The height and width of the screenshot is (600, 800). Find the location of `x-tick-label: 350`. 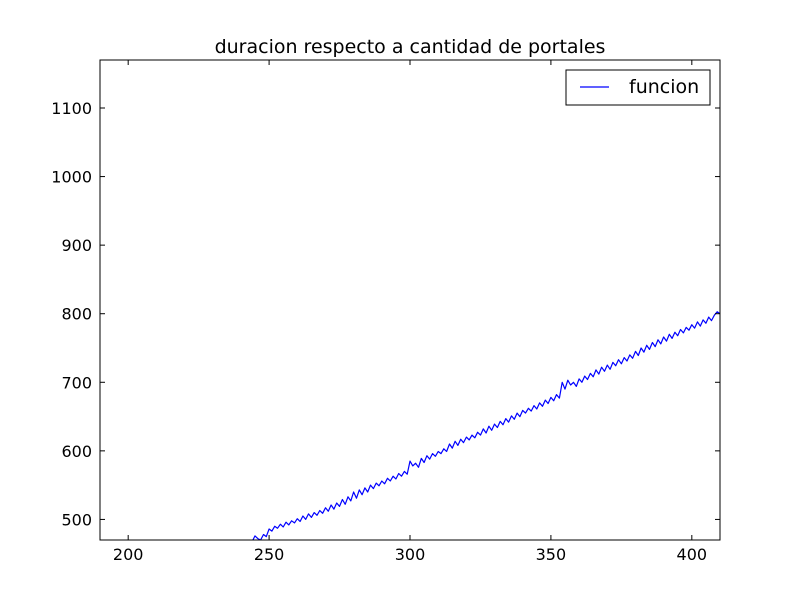

x-tick-label: 350 is located at coordinates (551, 554).